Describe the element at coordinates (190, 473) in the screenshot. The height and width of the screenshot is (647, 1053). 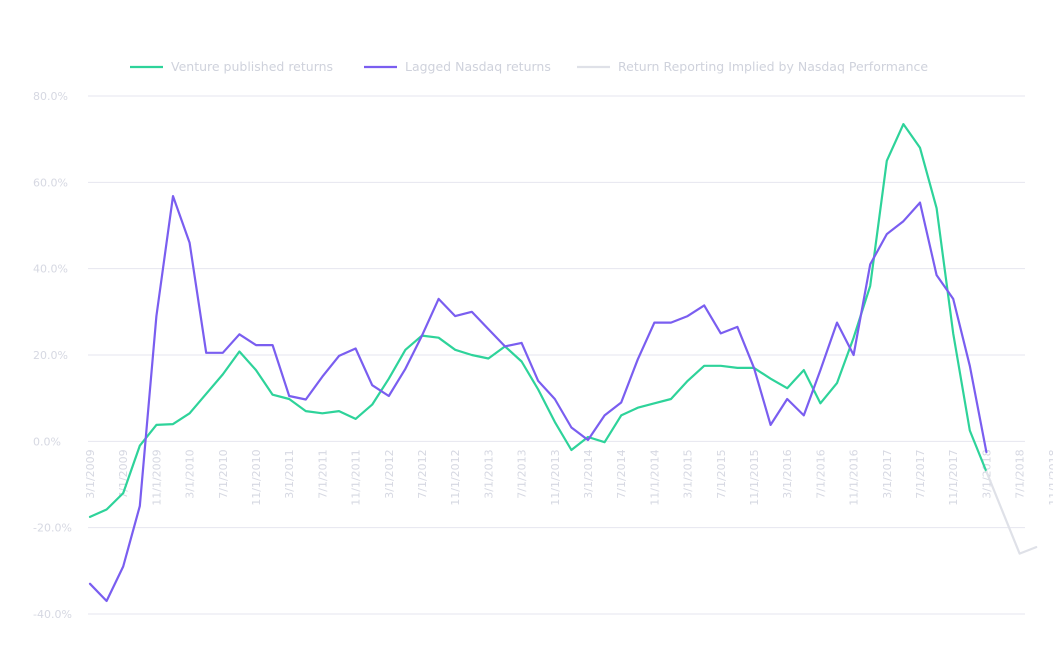
I see `x-tick-label: 3/1/2010` at that location.